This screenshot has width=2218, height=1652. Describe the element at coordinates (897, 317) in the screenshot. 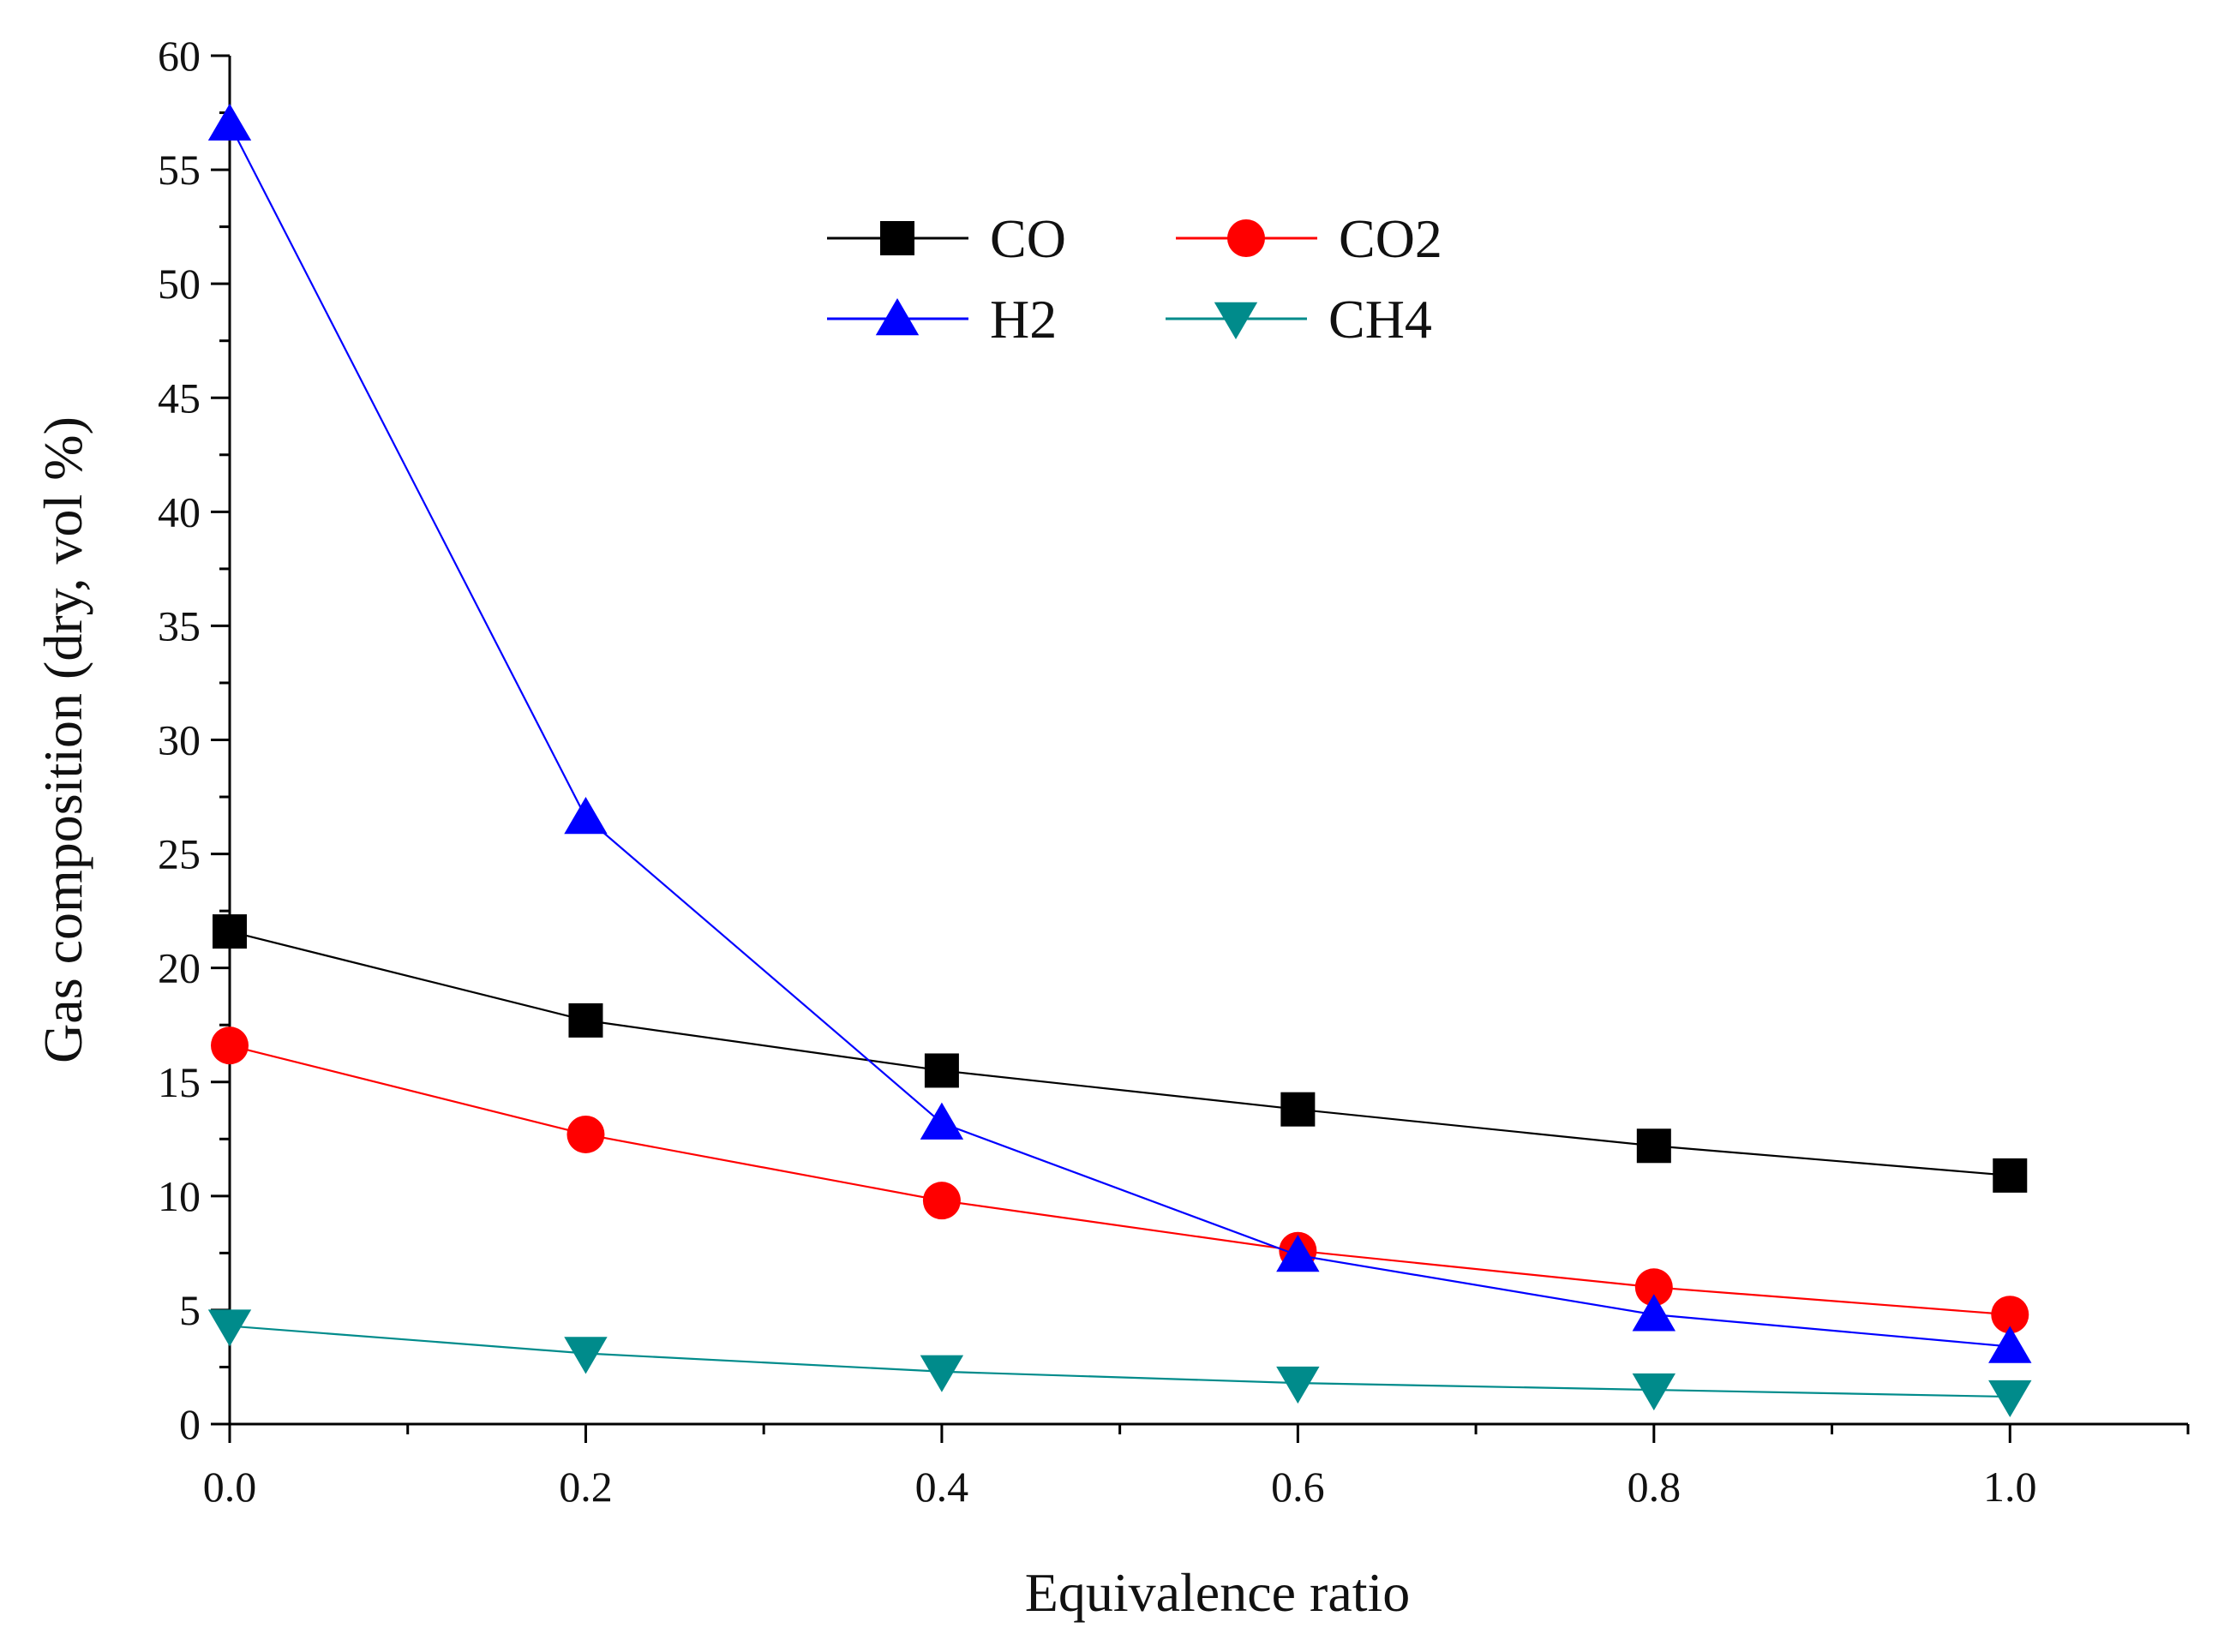

I see `legend-marker-h2` at that location.